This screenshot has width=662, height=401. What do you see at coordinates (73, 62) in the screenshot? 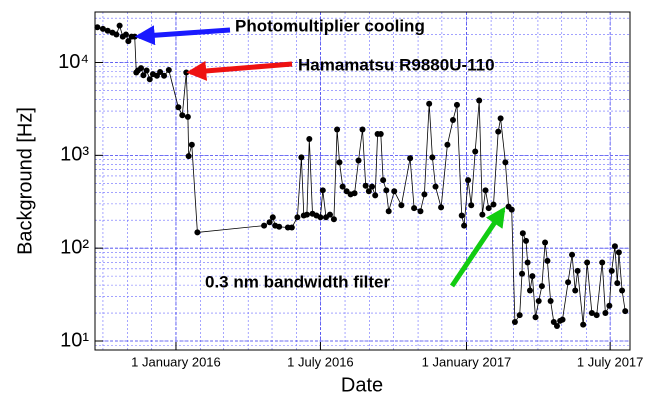
I see `y-tick-label: 10⁴` at bounding box center [73, 62].